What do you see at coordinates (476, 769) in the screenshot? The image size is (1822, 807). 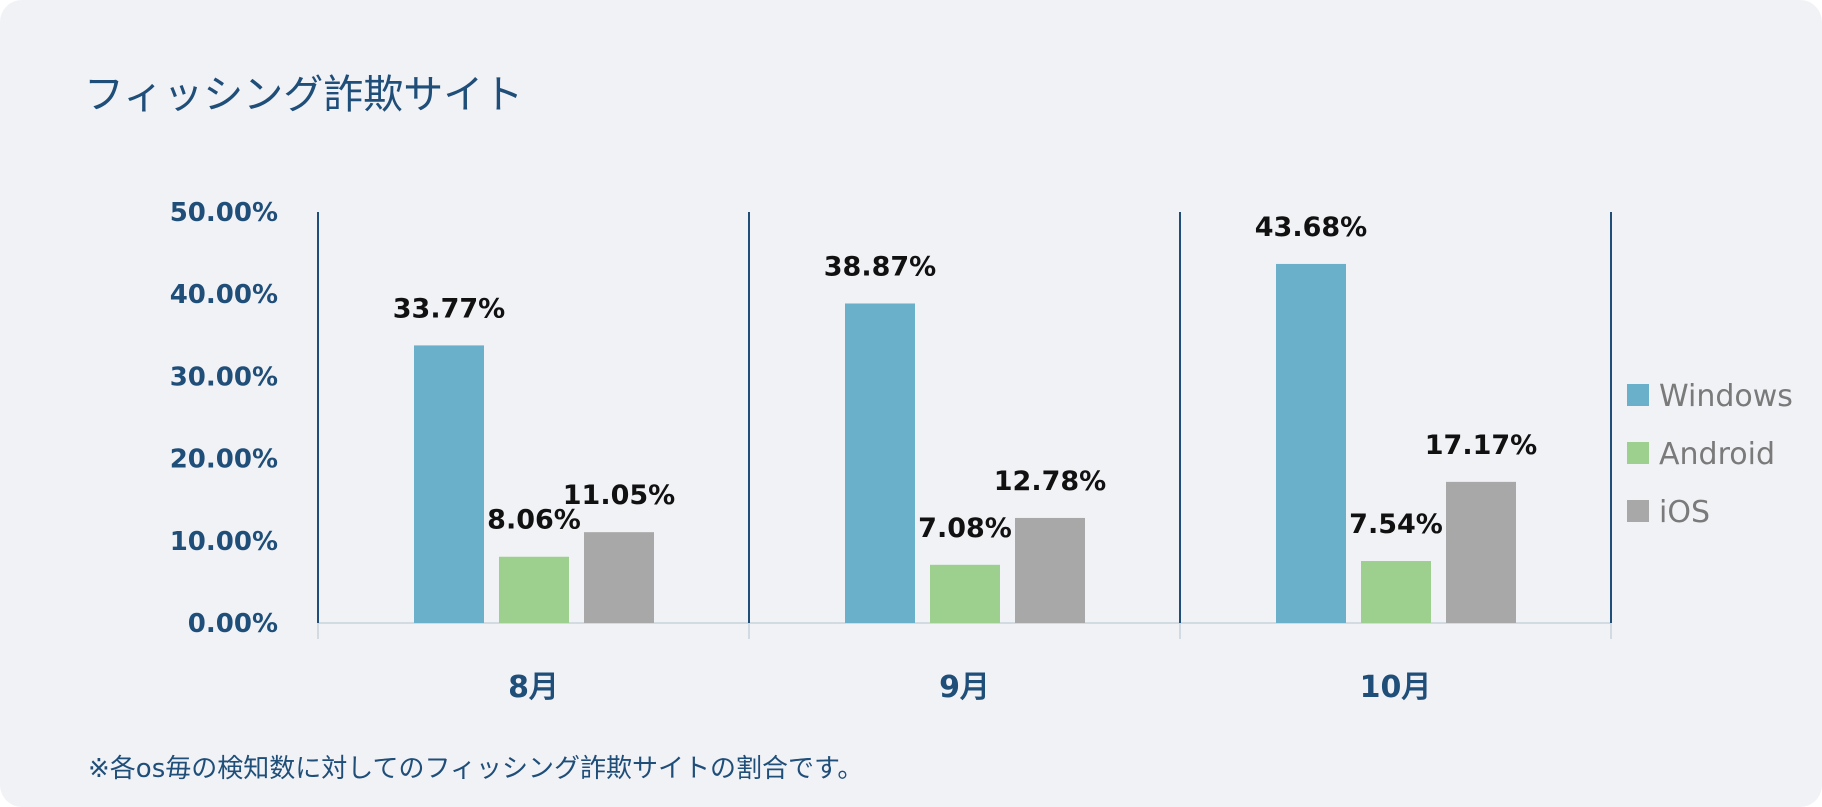 I see `chart-footnote: ※各os毎の検知数に対してのフィッシング詐欺サイトの割合です。` at bounding box center [476, 769].